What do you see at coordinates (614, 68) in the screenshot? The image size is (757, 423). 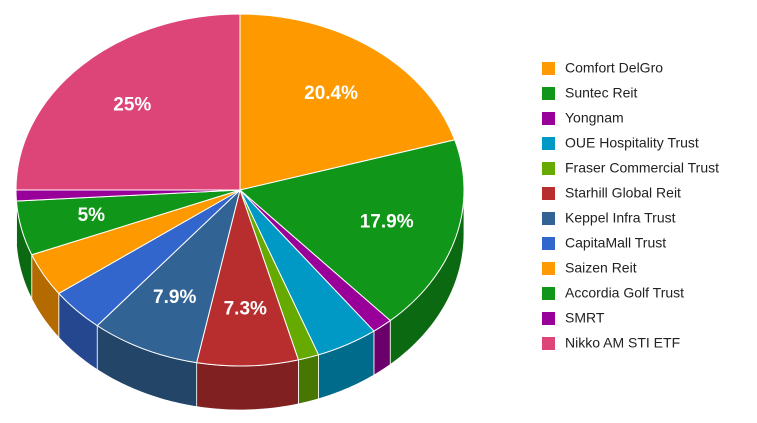 I see `legend-label: Comfort DelGro` at bounding box center [614, 68].